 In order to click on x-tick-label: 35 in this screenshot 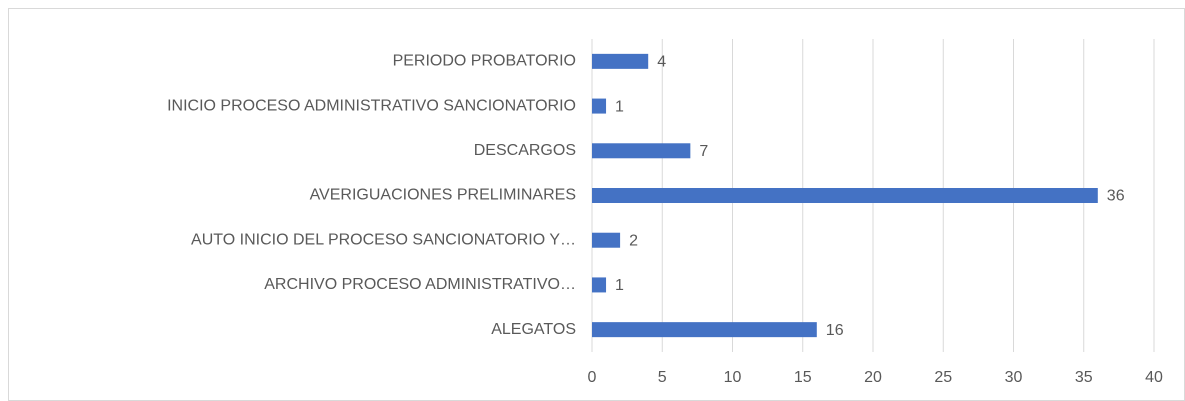, I will do `click(1084, 377)`.